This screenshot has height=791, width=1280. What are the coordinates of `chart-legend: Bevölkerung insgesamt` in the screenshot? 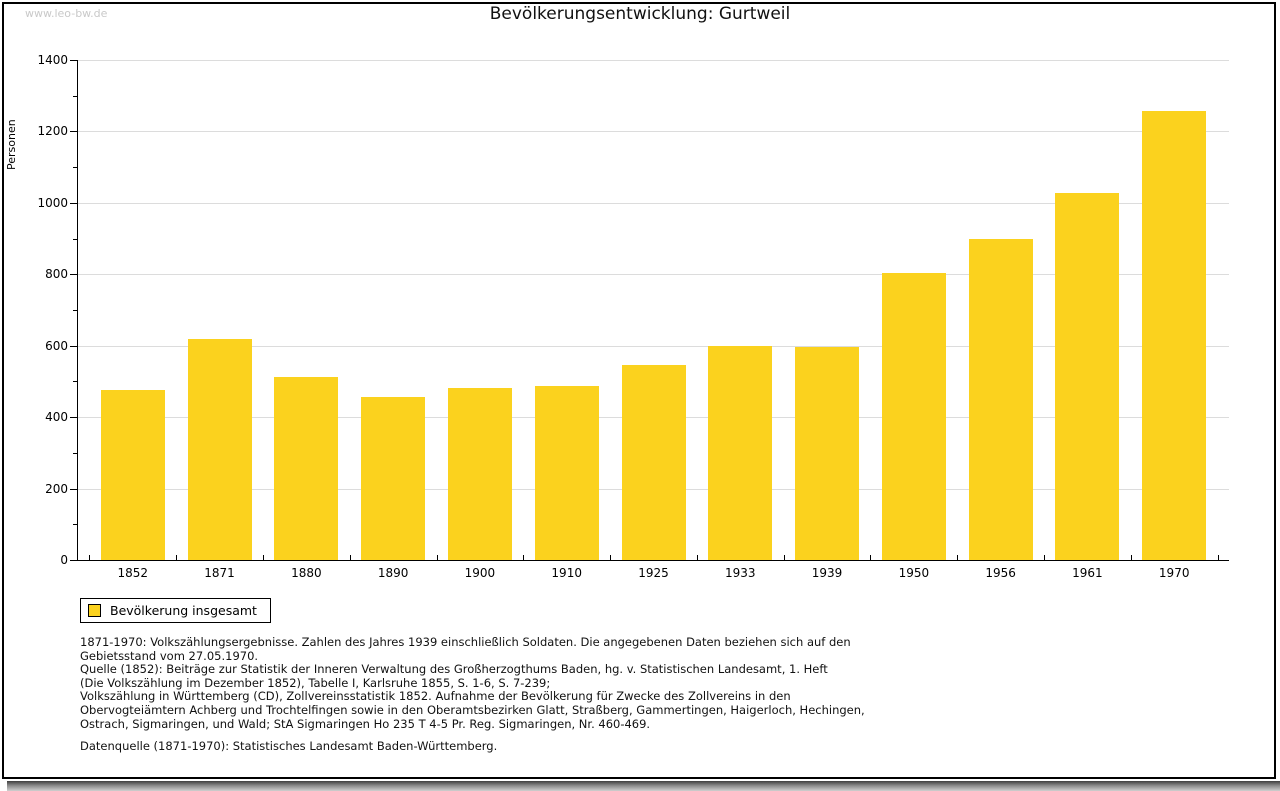 It's located at (175, 610).